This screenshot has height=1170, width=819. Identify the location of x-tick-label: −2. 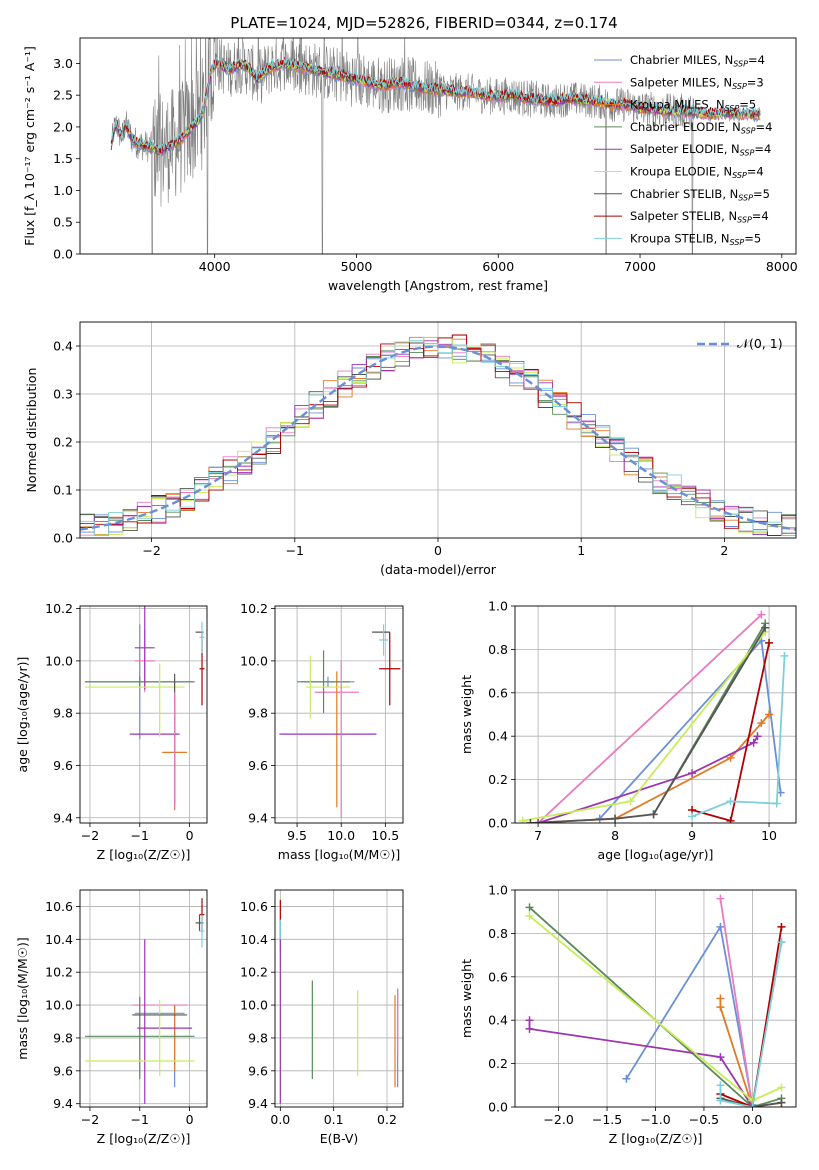
(151, 550).